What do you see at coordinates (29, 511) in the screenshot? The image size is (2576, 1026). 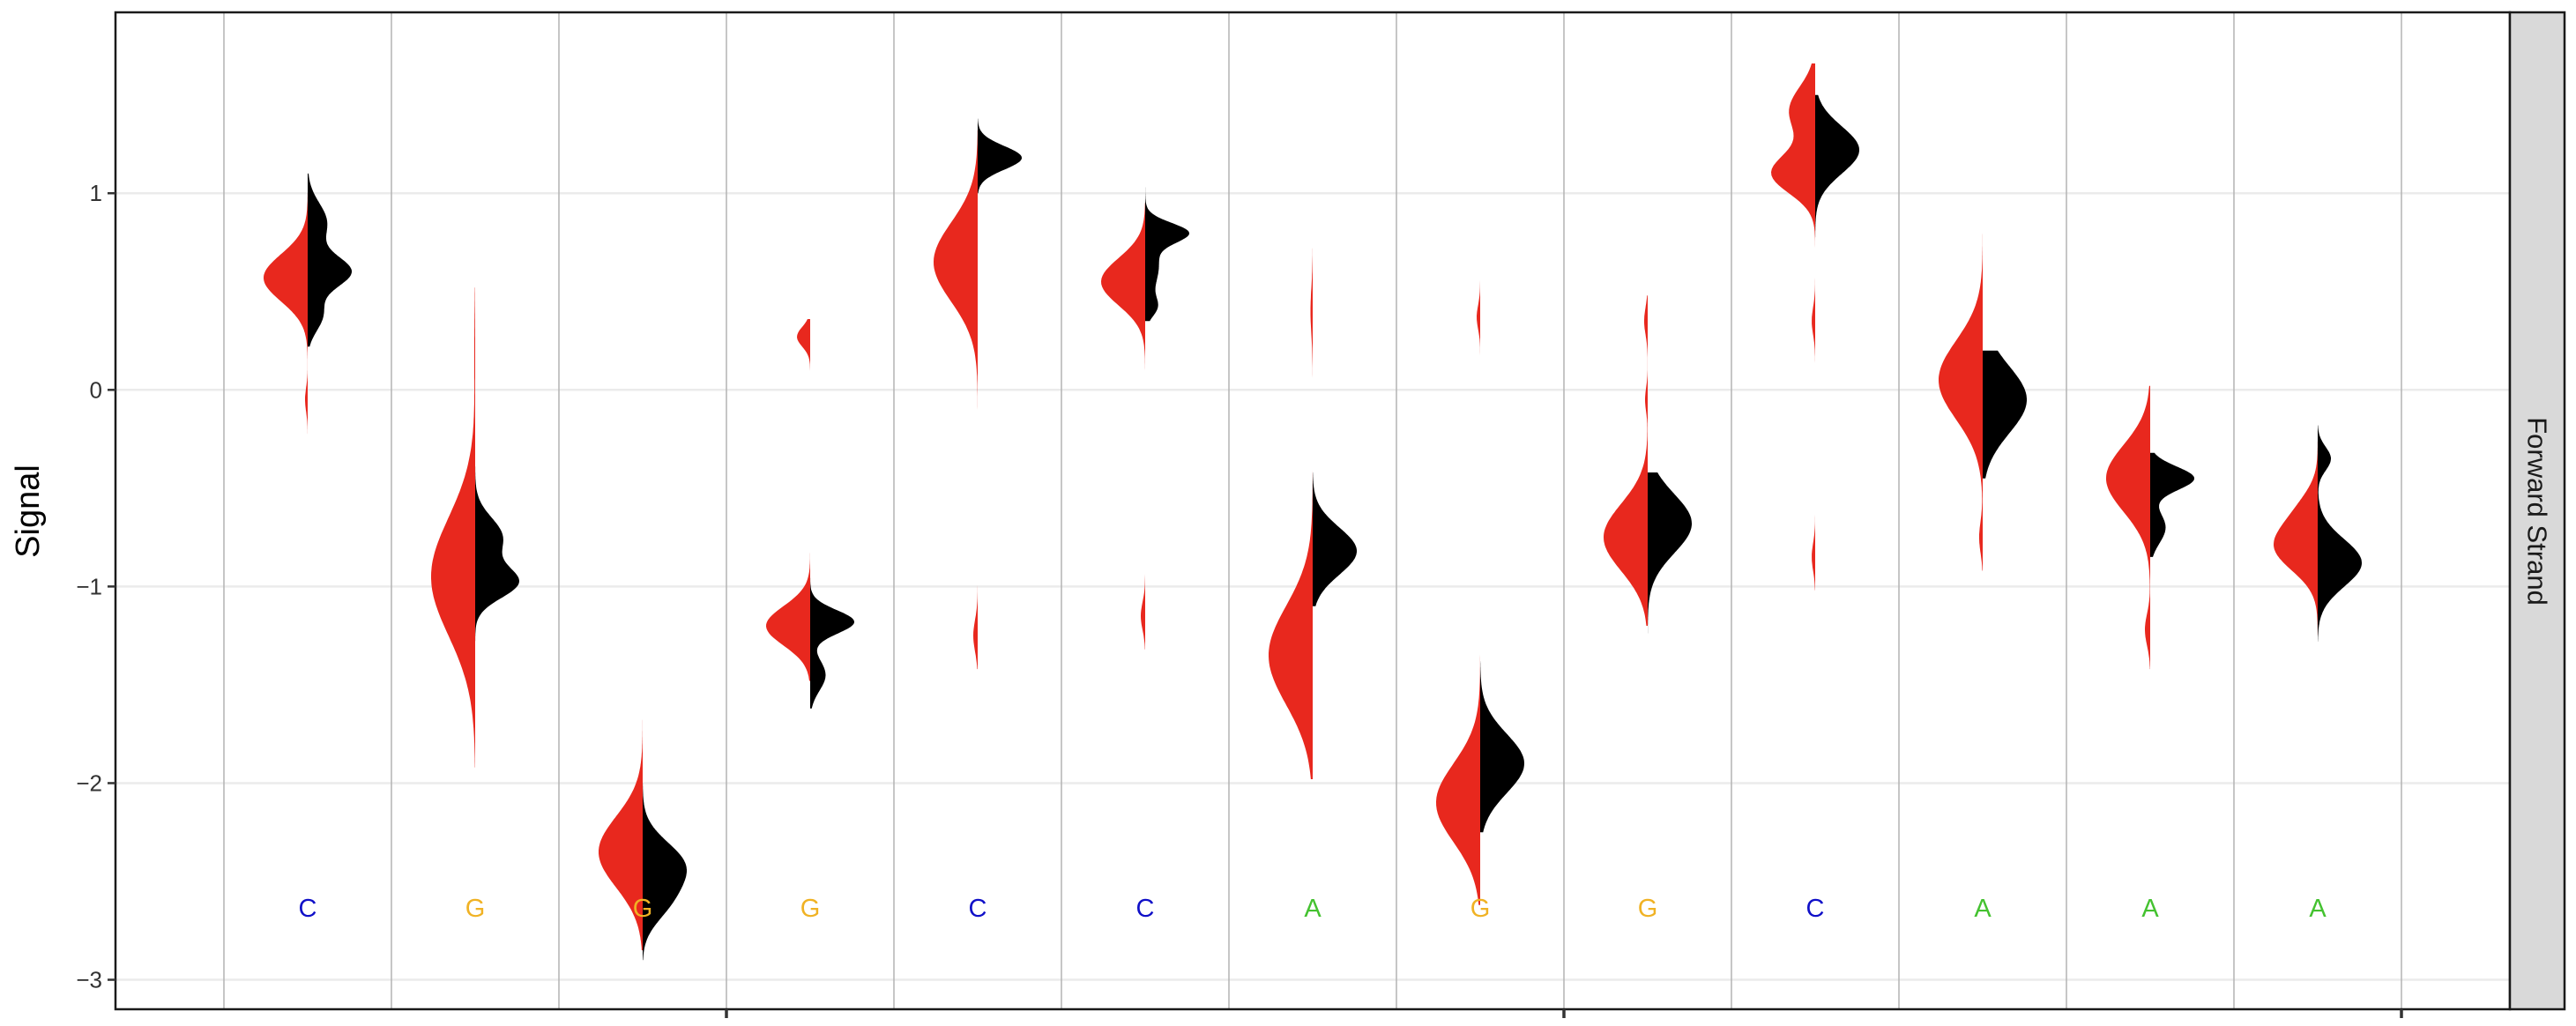 I see `y-axis-title: Signal` at bounding box center [29, 511].